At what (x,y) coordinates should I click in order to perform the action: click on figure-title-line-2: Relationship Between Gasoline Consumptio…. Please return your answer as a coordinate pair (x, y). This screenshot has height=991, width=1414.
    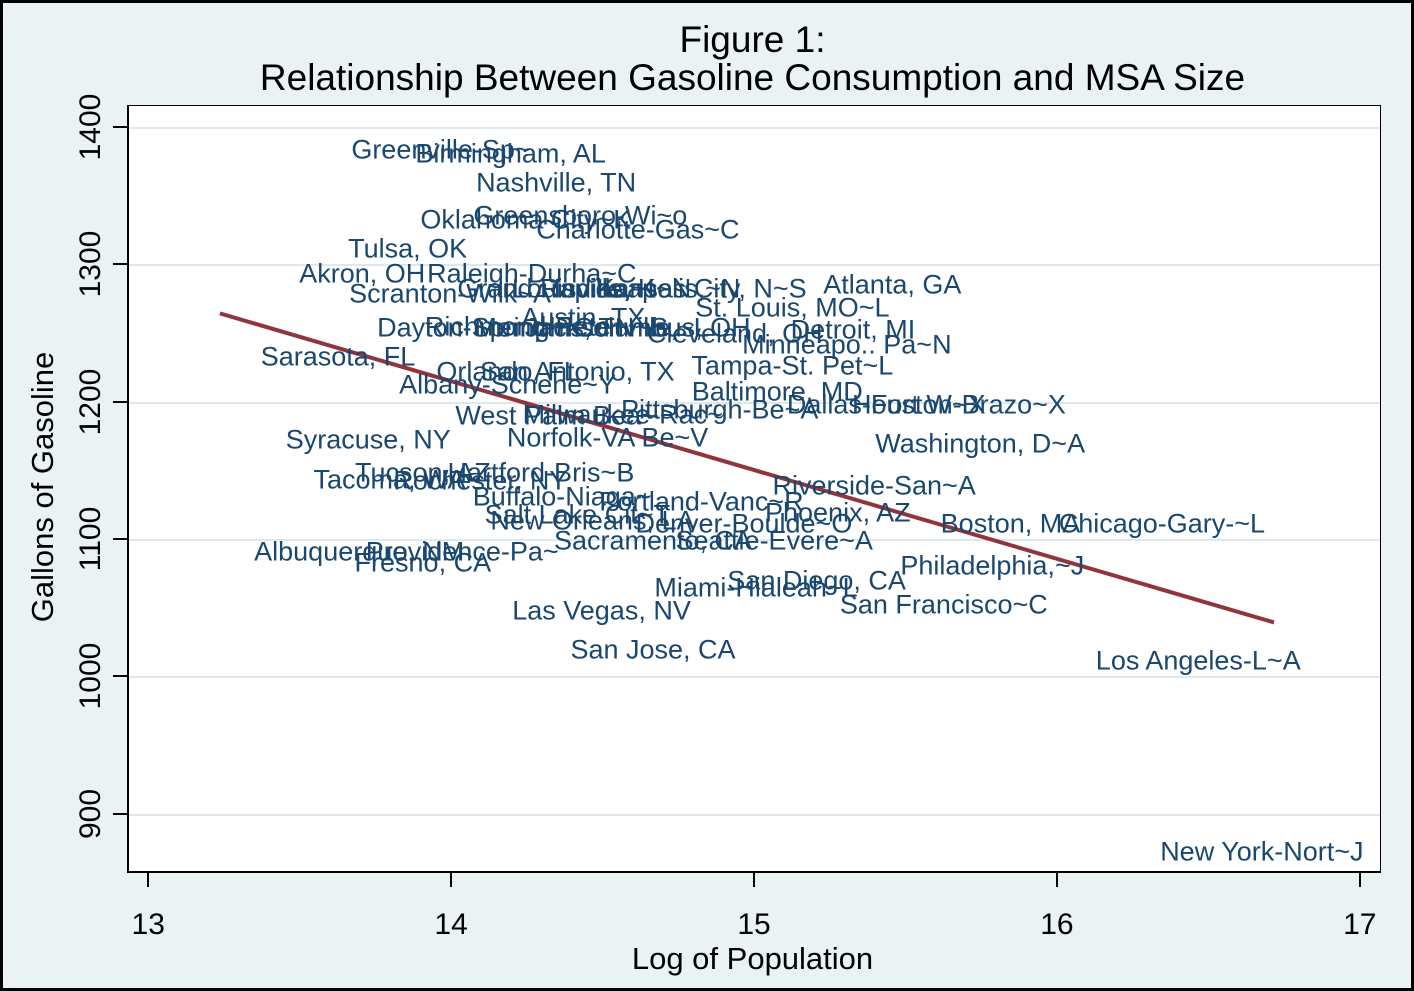
    Looking at the image, I should click on (752, 77).